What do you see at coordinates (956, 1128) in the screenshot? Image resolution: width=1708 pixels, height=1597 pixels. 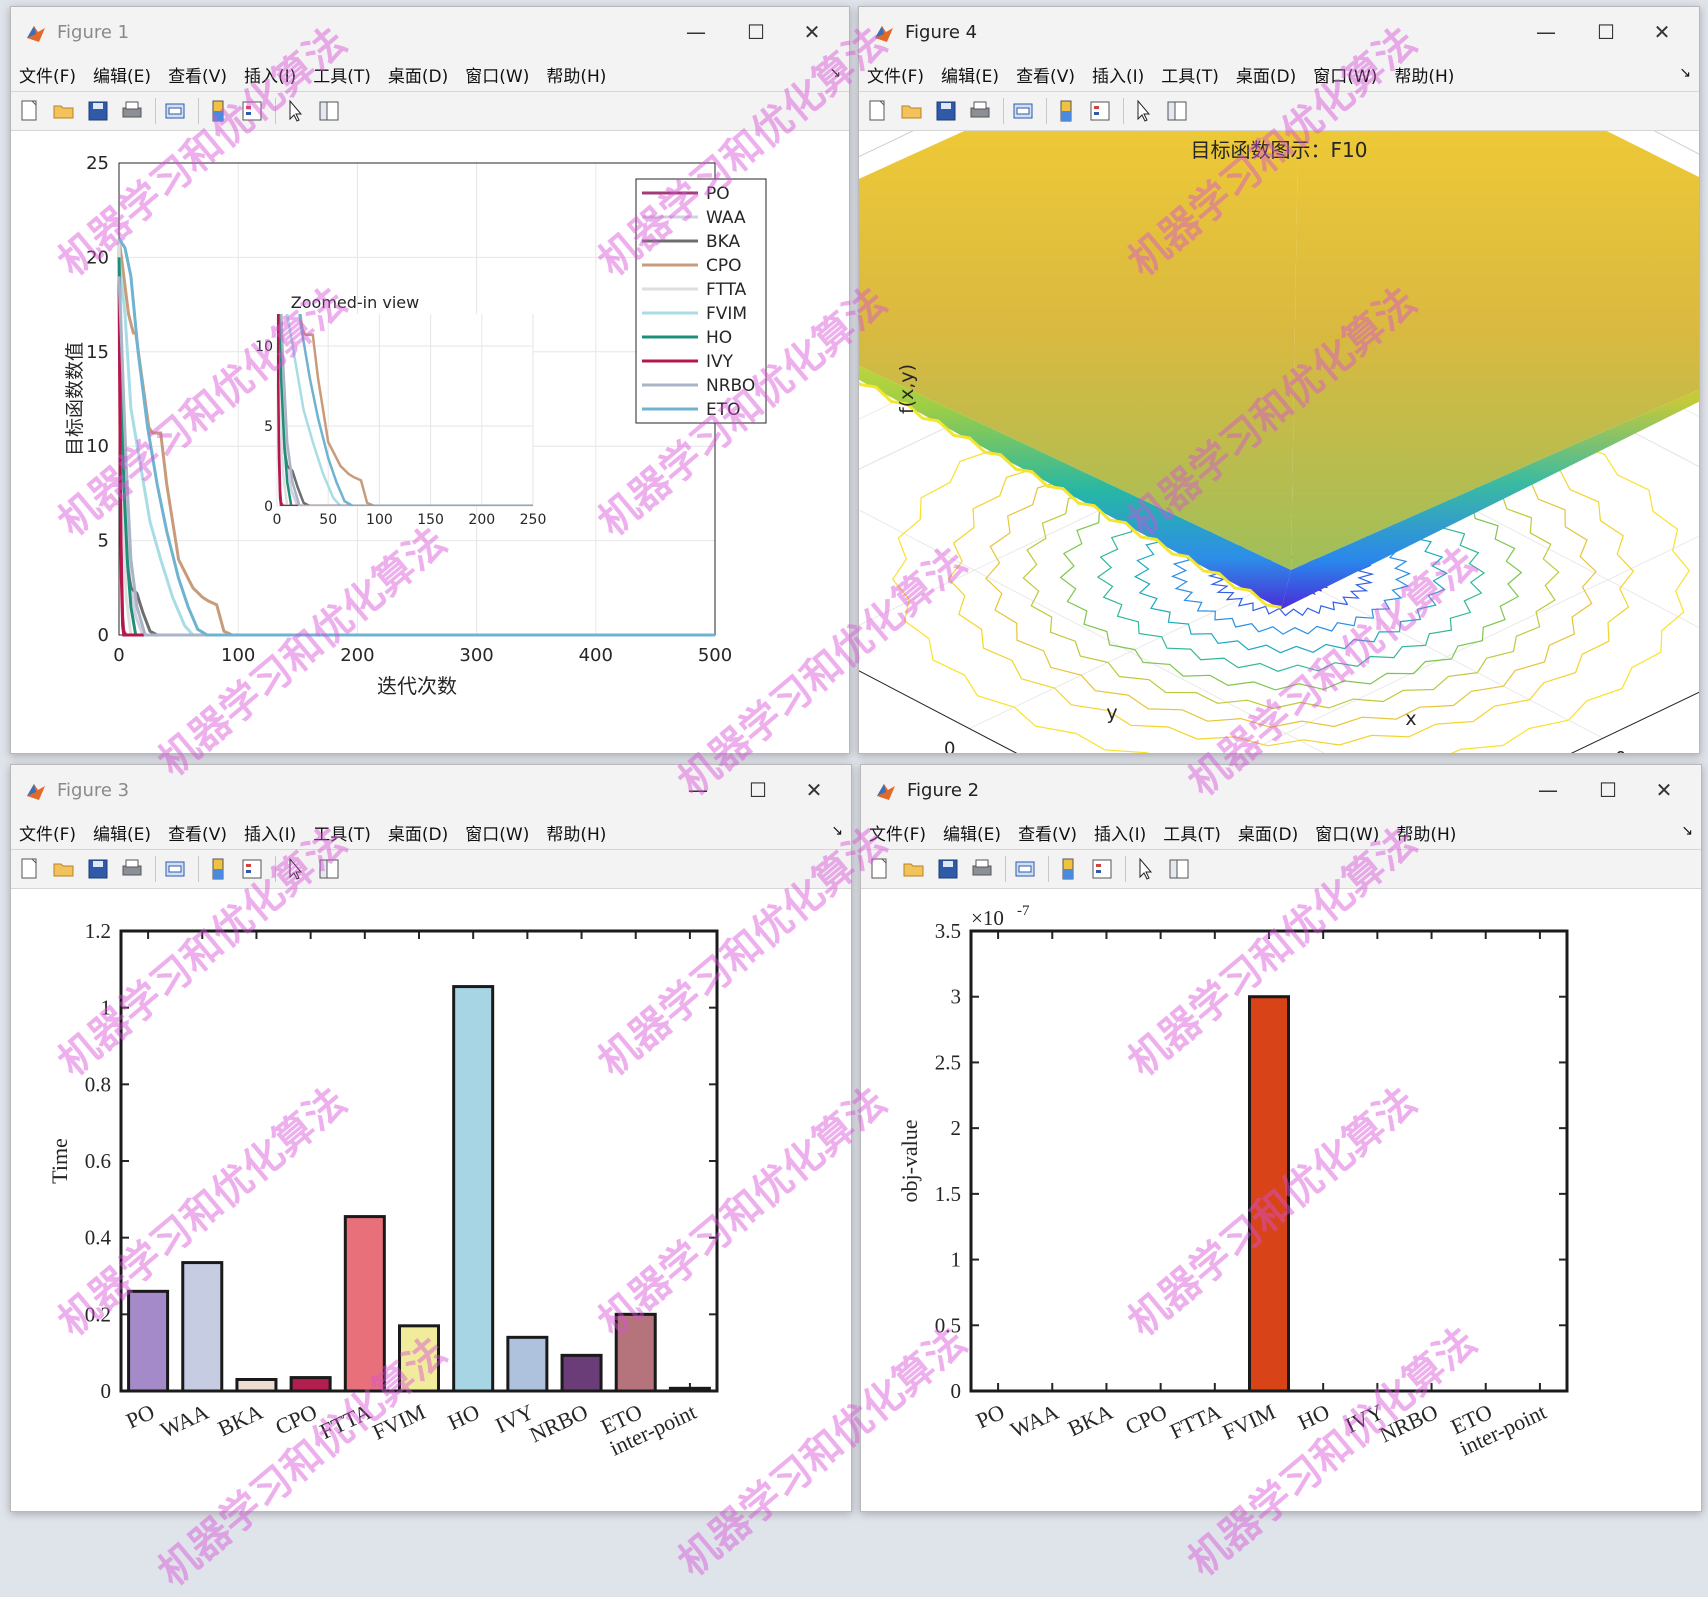 I see `y-tick-label: 2` at bounding box center [956, 1128].